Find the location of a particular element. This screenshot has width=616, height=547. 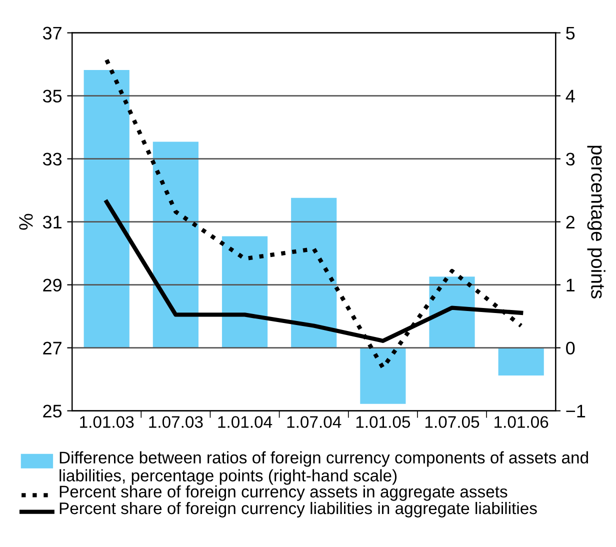

y2-tick-label: 1 is located at coordinates (570, 285).